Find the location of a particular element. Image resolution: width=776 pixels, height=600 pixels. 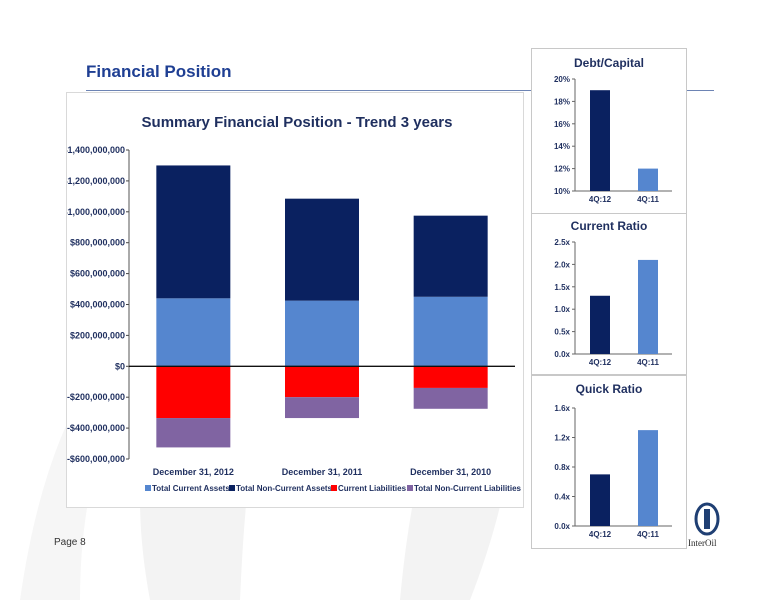

legend-label-total-non-current-assets: Total Non-Current Assets is located at coordinates (284, 488).